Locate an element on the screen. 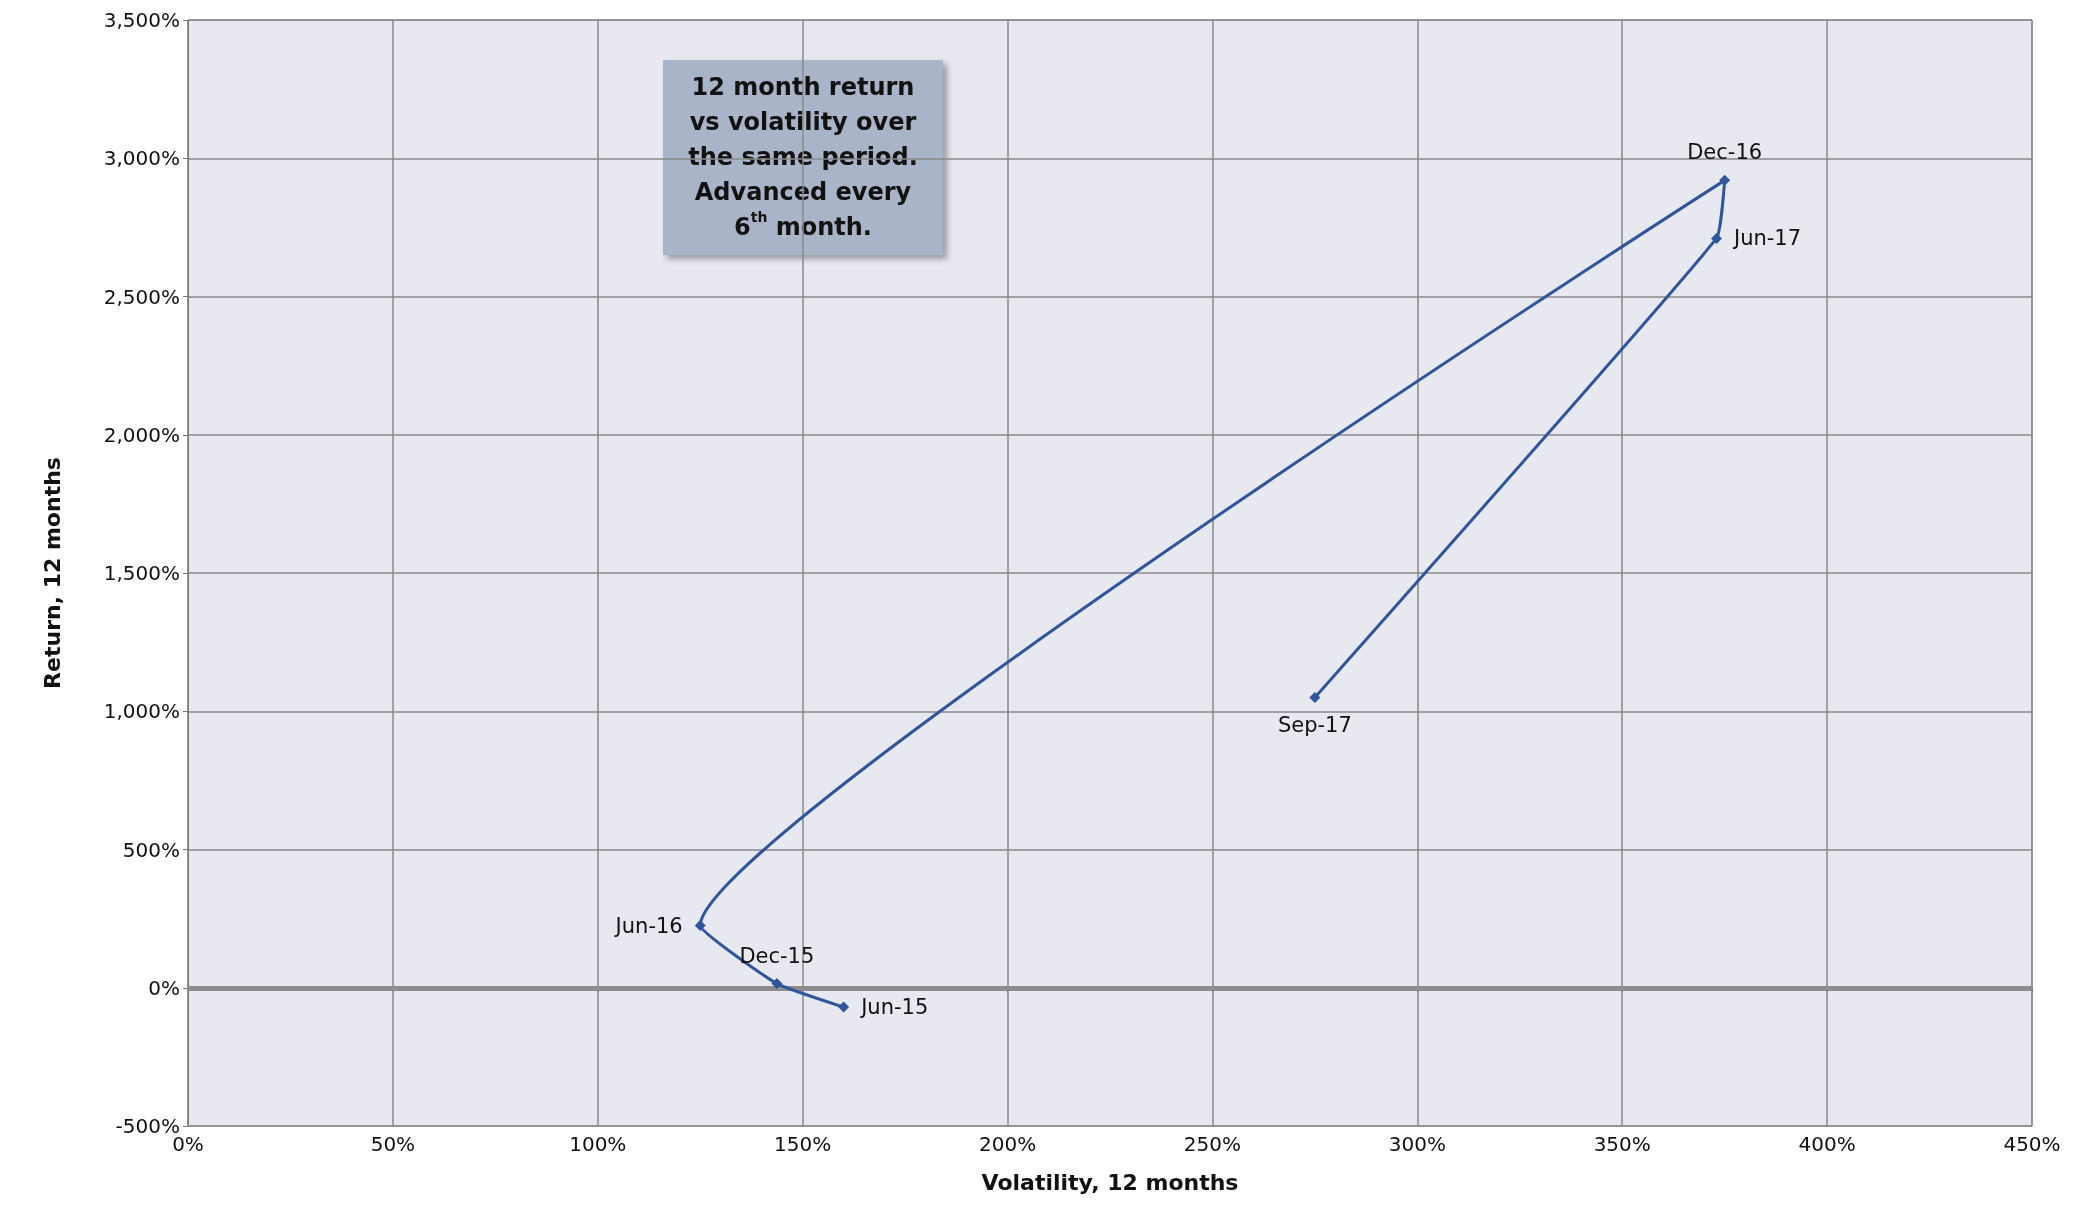 This screenshot has height=1228, width=2096. x-tick-label: 450% is located at coordinates (2032, 1144).